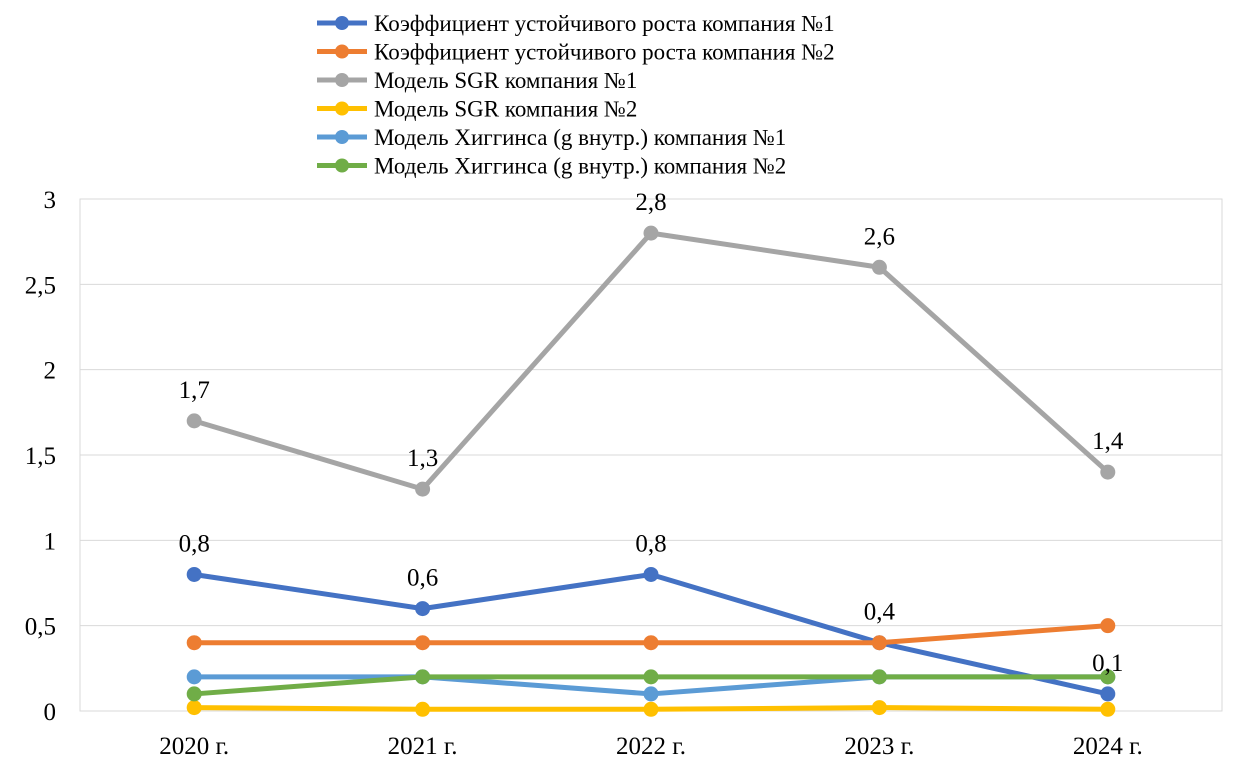  I want to click on y-tick-label: 2,5, so click(40, 285).